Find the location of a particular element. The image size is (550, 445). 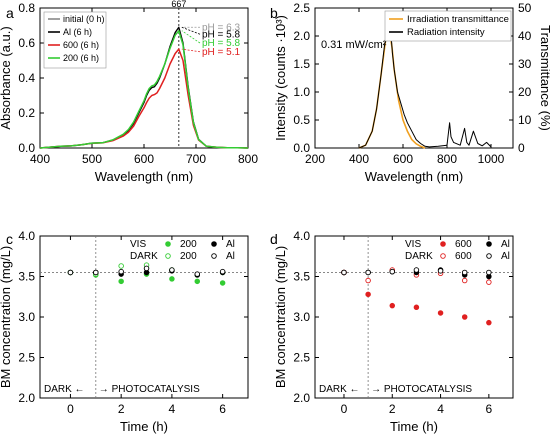

x-axis-label: Time (h) is located at coordinates (414, 426).